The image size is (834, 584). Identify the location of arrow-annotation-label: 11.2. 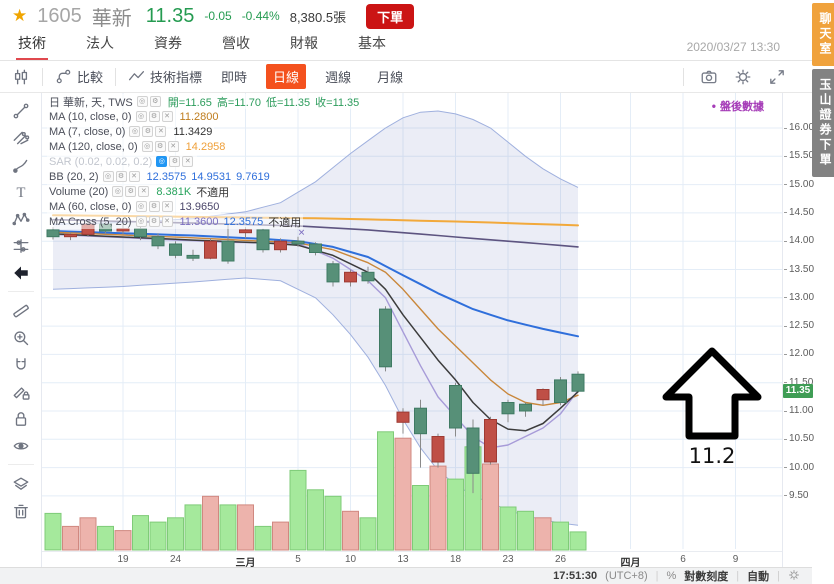
(712, 456).